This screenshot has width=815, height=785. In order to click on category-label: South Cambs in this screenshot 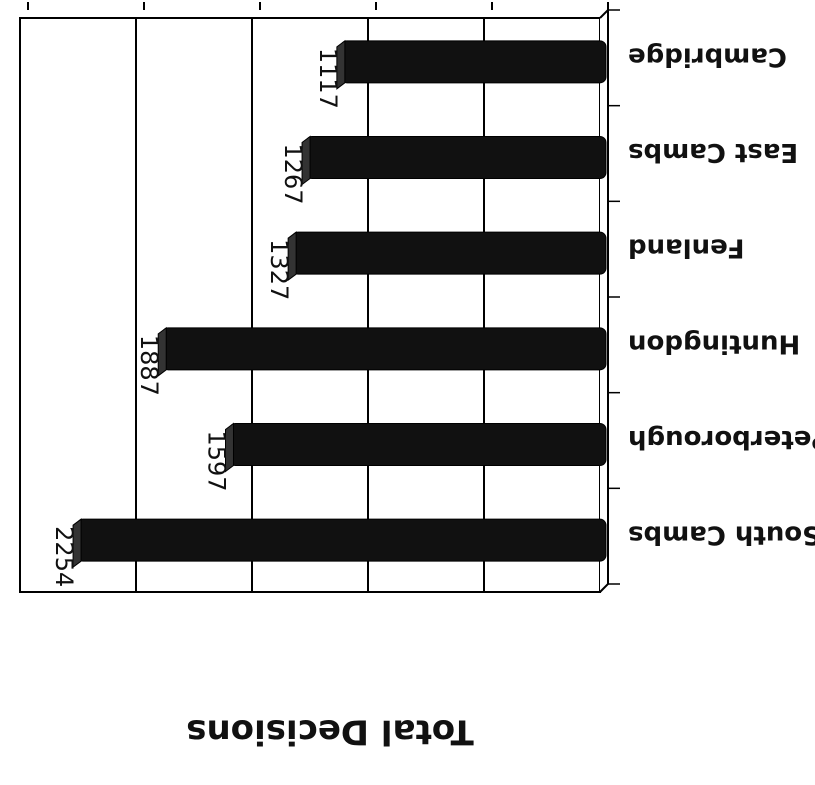, I will do `click(721, 535)`.